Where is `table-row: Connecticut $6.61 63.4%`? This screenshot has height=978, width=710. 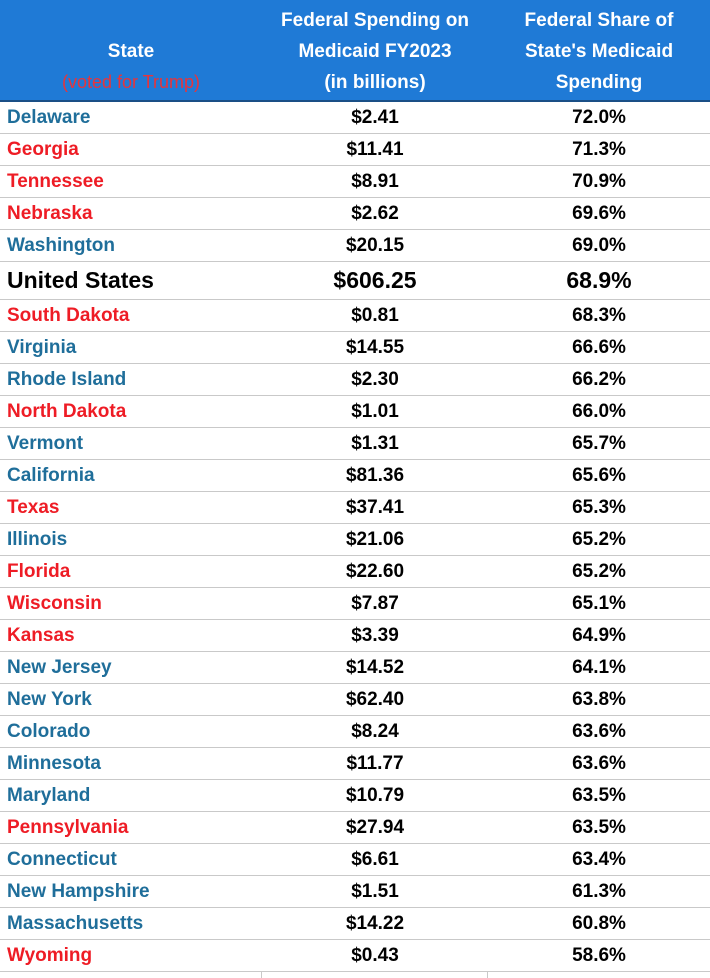 table-row: Connecticut $6.61 63.4% is located at coordinates (355, 860).